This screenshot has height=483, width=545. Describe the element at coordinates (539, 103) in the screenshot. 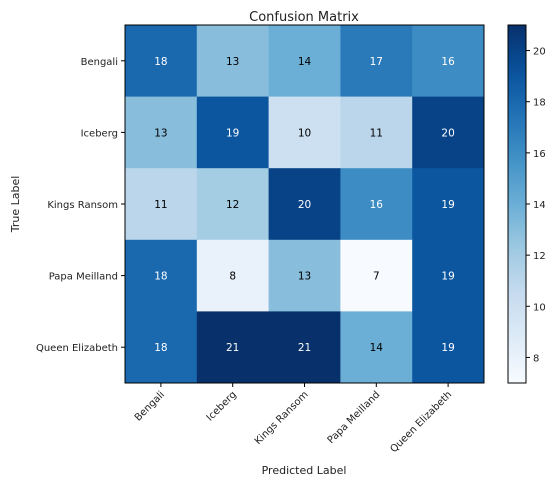

I see `colorbar-tick-label: 18` at that location.